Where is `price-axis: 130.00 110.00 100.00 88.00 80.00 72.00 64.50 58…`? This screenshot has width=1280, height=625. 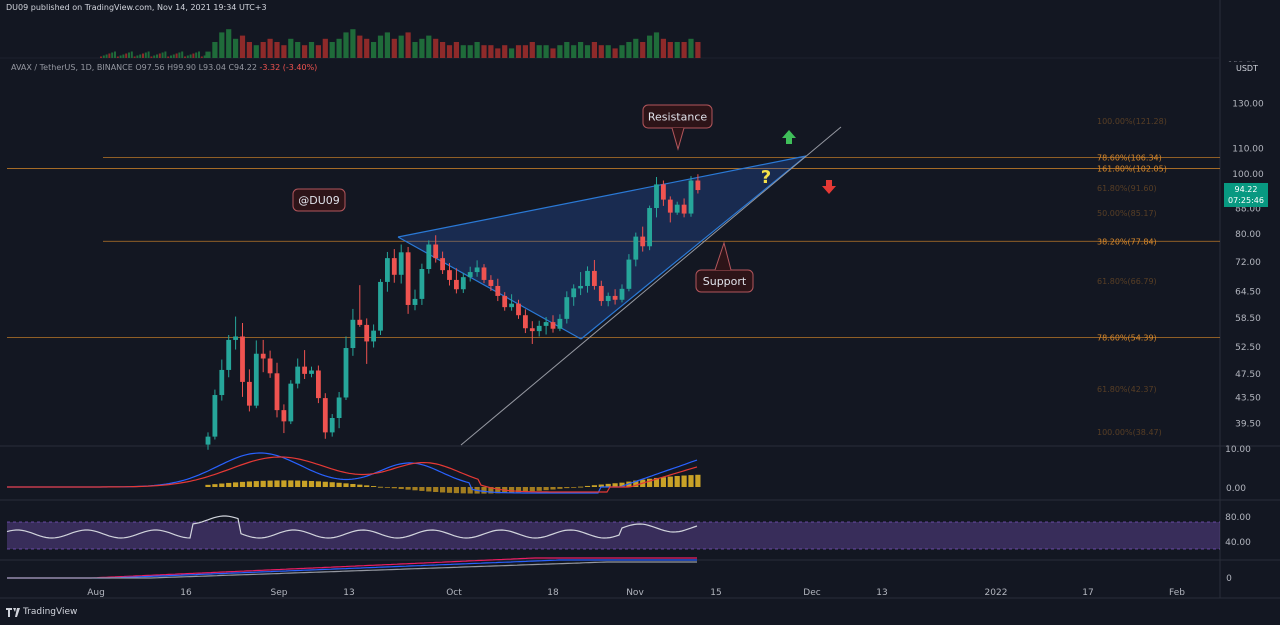 price-axis: 130.00 110.00 100.00 88.00 80.00 72.00 64.50 58… is located at coordinates (1244, 322).